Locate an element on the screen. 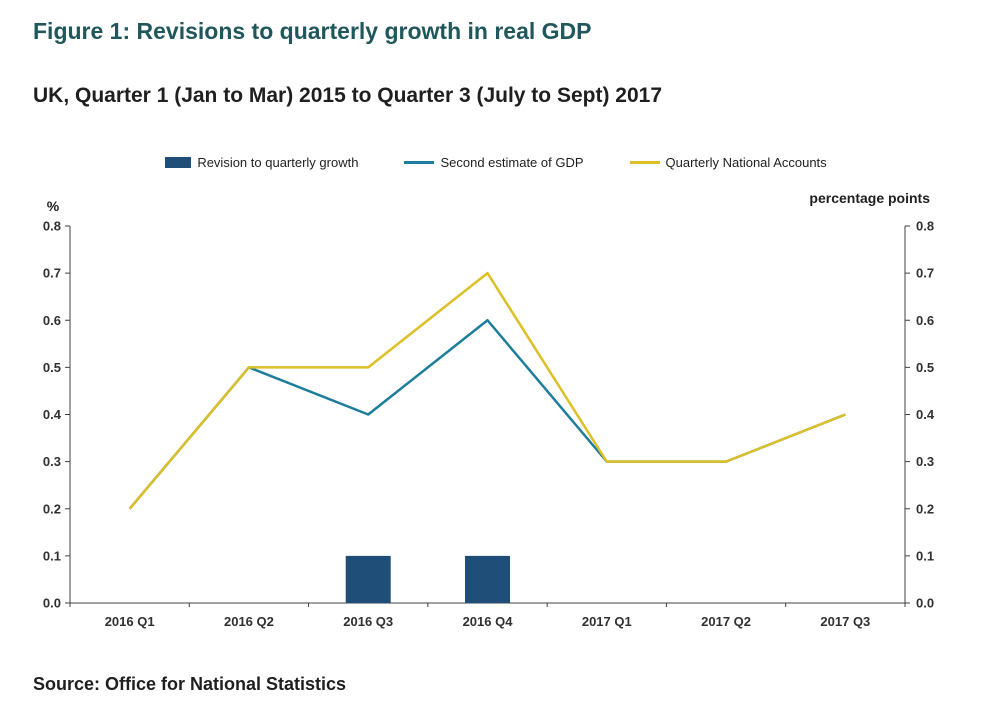  x-axis-label: 2017 Q3 is located at coordinates (845, 621).